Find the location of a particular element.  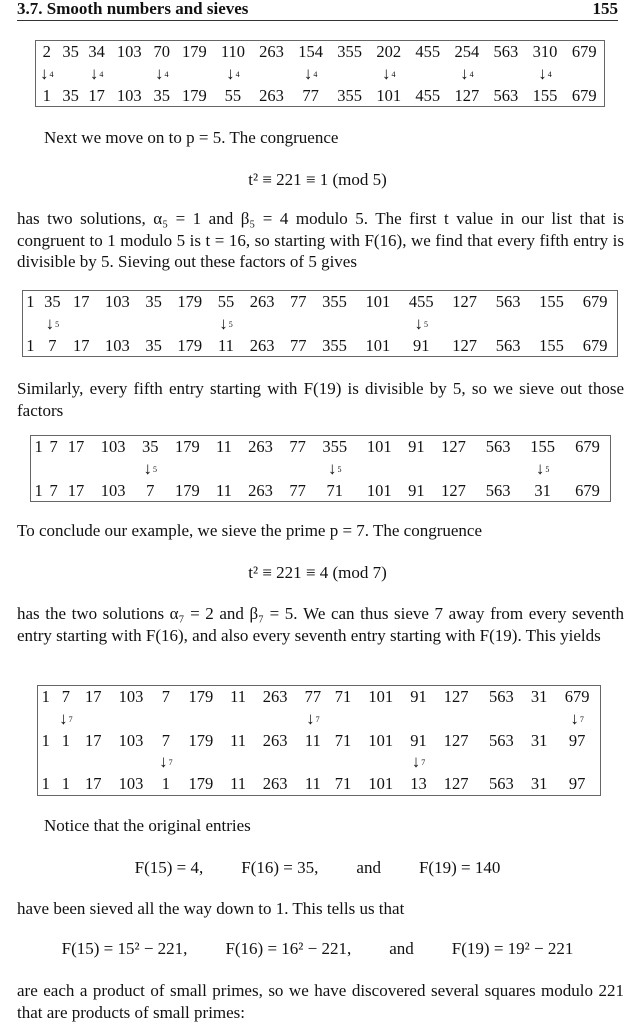

eq-part: F(16) = 16² − 221, is located at coordinates (288, 948).